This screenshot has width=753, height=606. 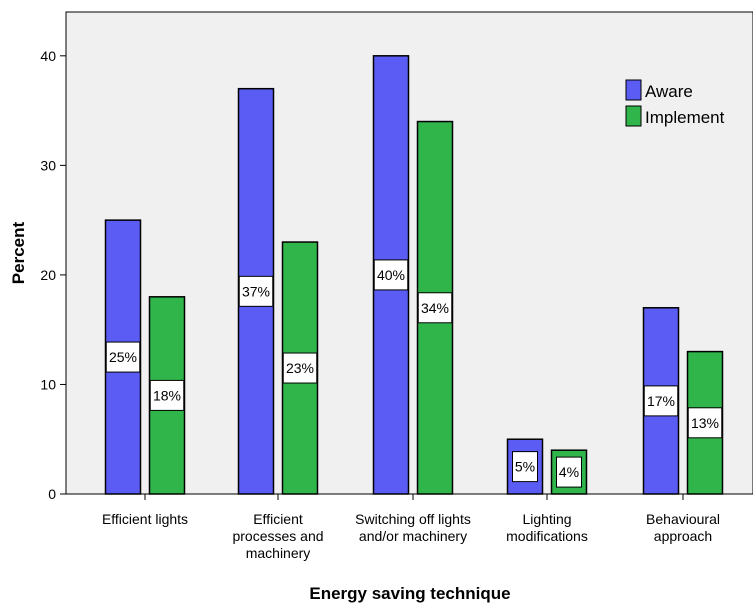 I want to click on data-label-aware: 25%, so click(x=123, y=357).